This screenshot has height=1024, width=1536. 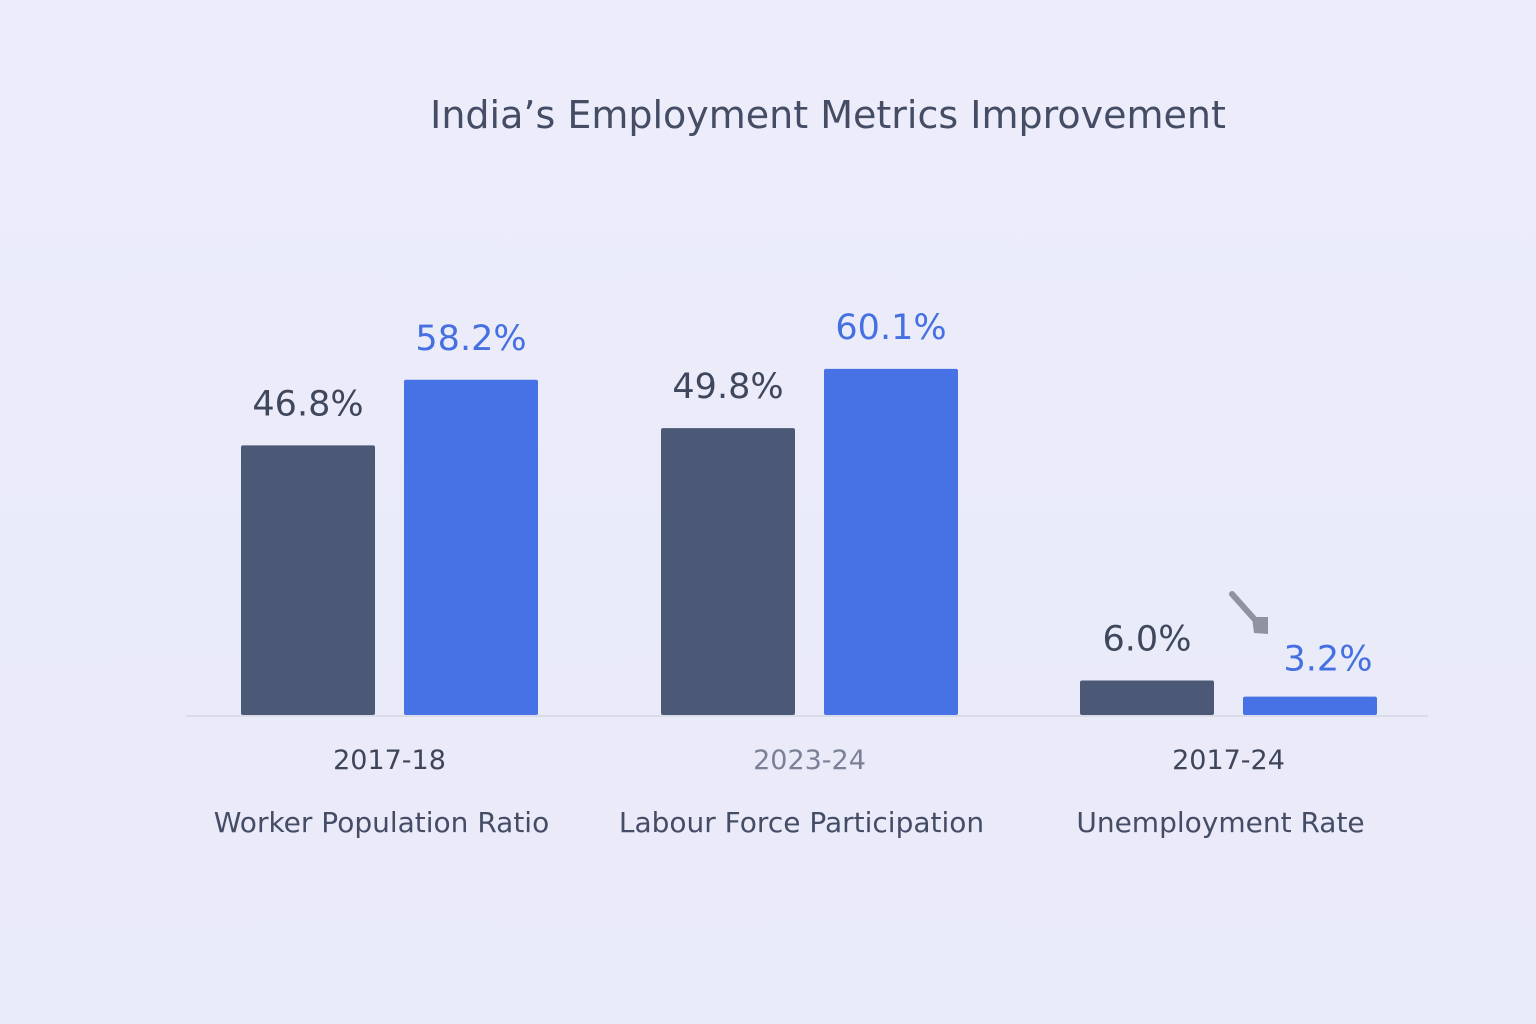 I want to click on value-label-worker-population-ratio-2017-18: 46.8%, so click(x=307, y=404).